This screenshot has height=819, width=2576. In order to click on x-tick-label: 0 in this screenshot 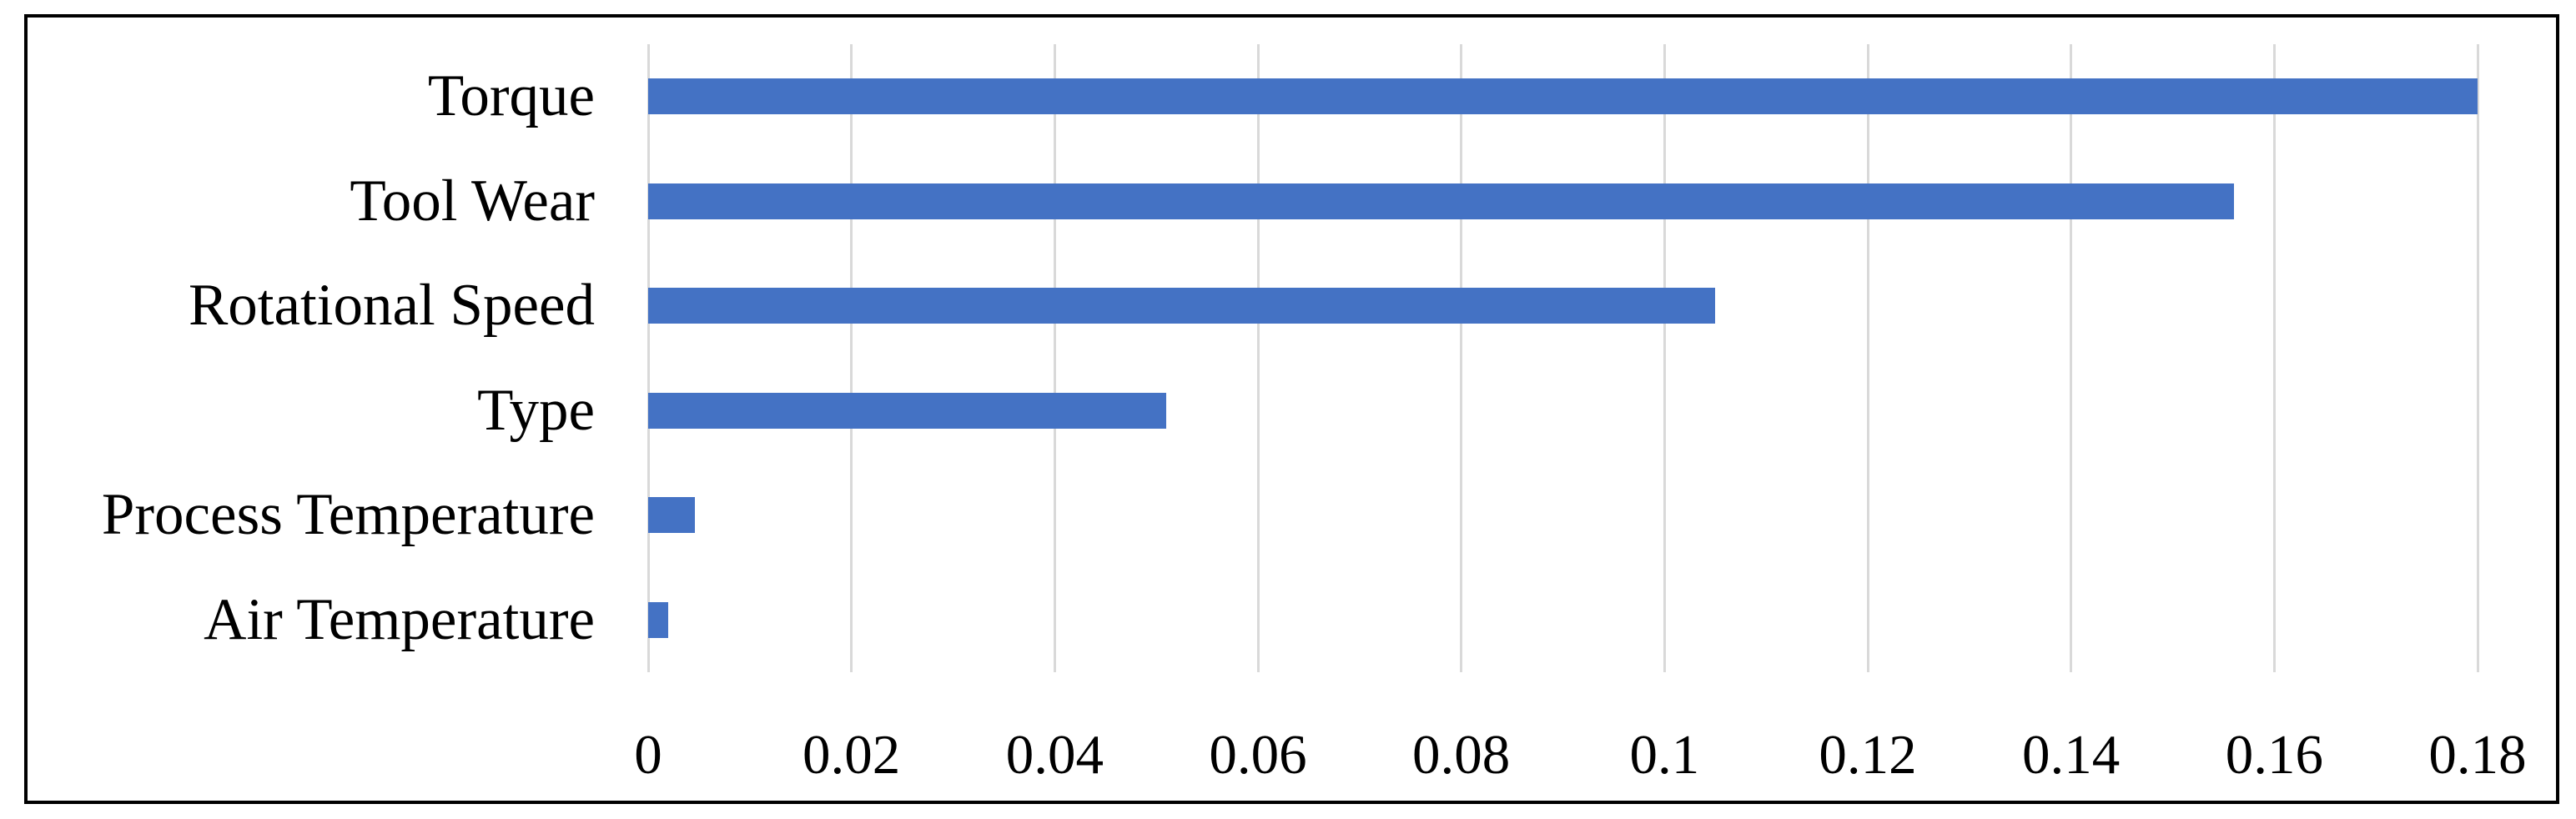, I will do `click(648, 755)`.